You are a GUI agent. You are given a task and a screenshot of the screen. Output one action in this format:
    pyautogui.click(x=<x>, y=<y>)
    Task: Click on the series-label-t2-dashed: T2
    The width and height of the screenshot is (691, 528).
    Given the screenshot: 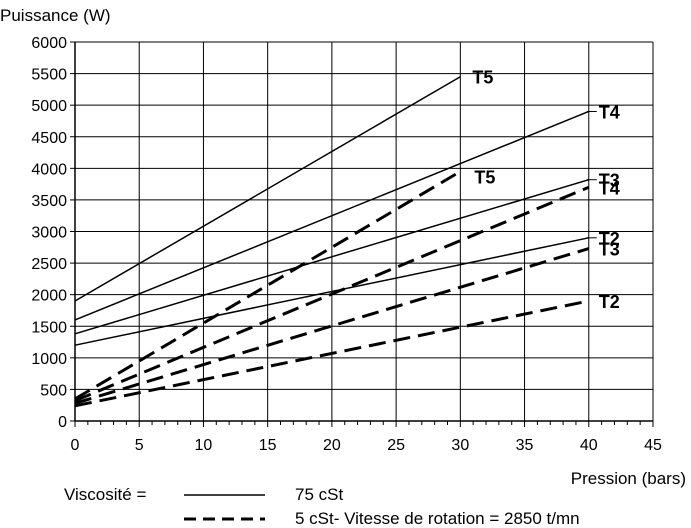 What is the action you would take?
    pyautogui.click(x=609, y=302)
    